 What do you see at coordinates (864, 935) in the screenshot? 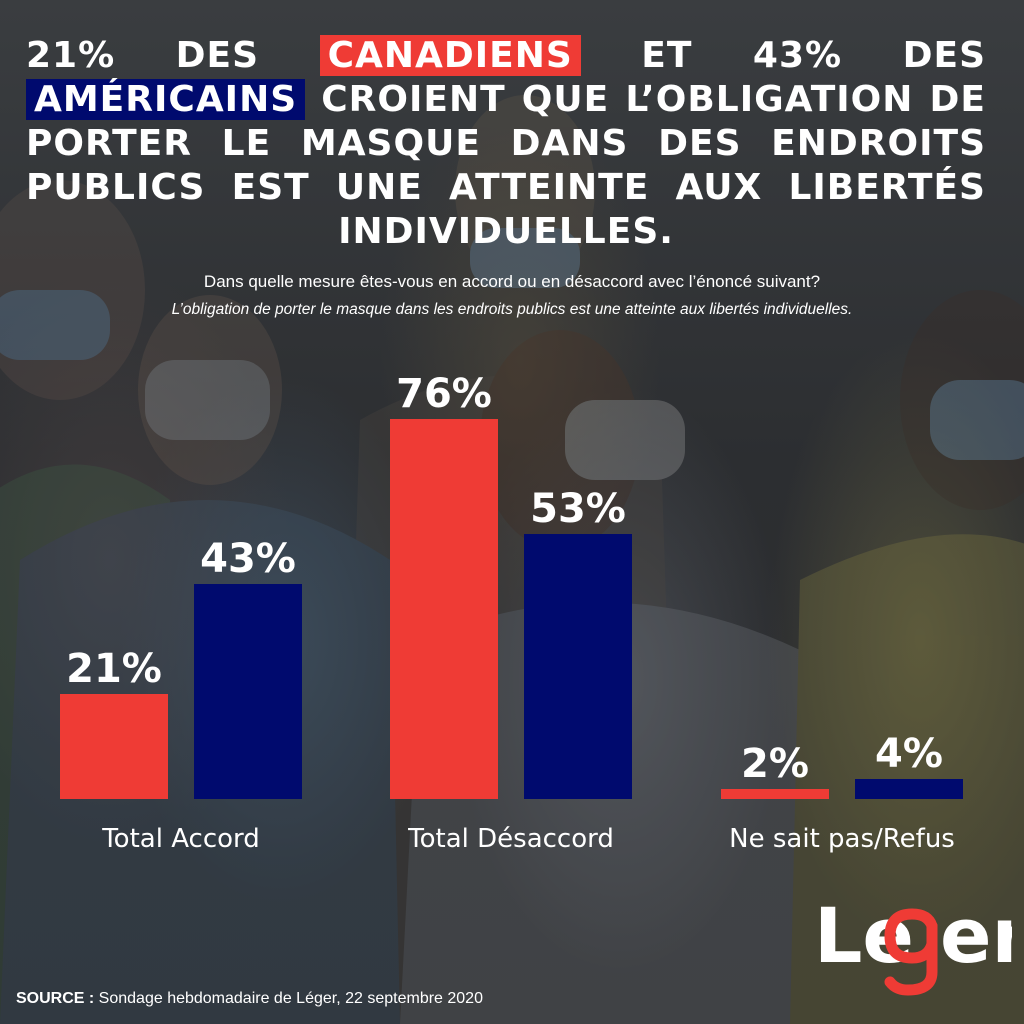
I see `logo-text-left: Le` at bounding box center [864, 935].